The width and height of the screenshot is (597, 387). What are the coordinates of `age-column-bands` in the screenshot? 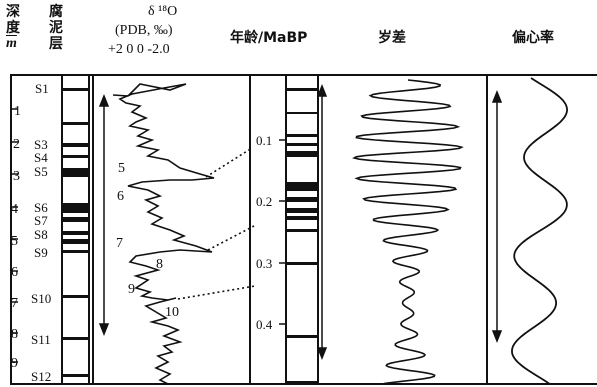 It's located at (302, 236).